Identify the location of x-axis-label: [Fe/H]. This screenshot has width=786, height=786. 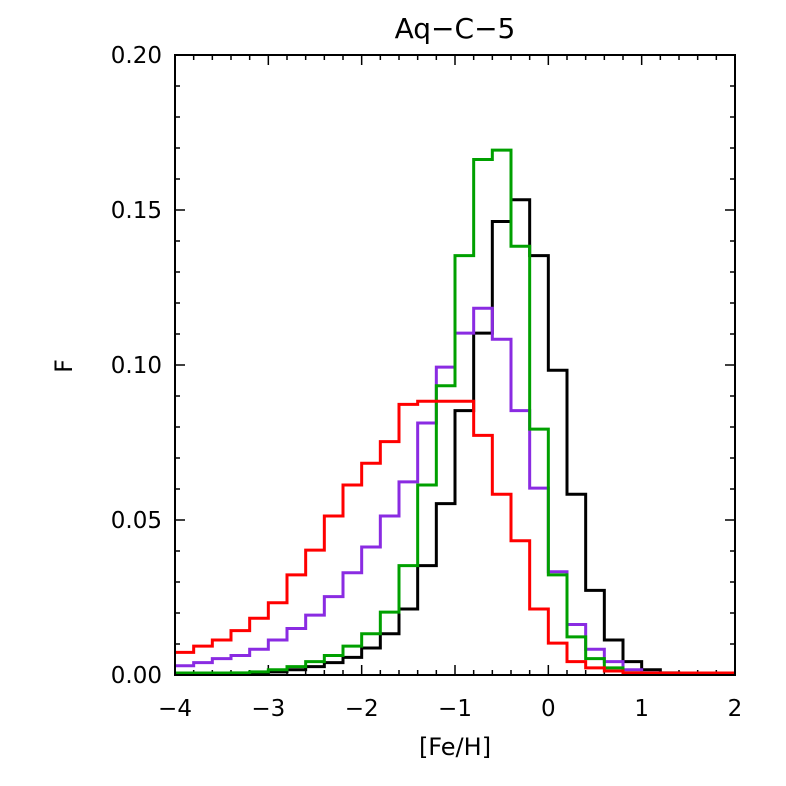
(455, 747).